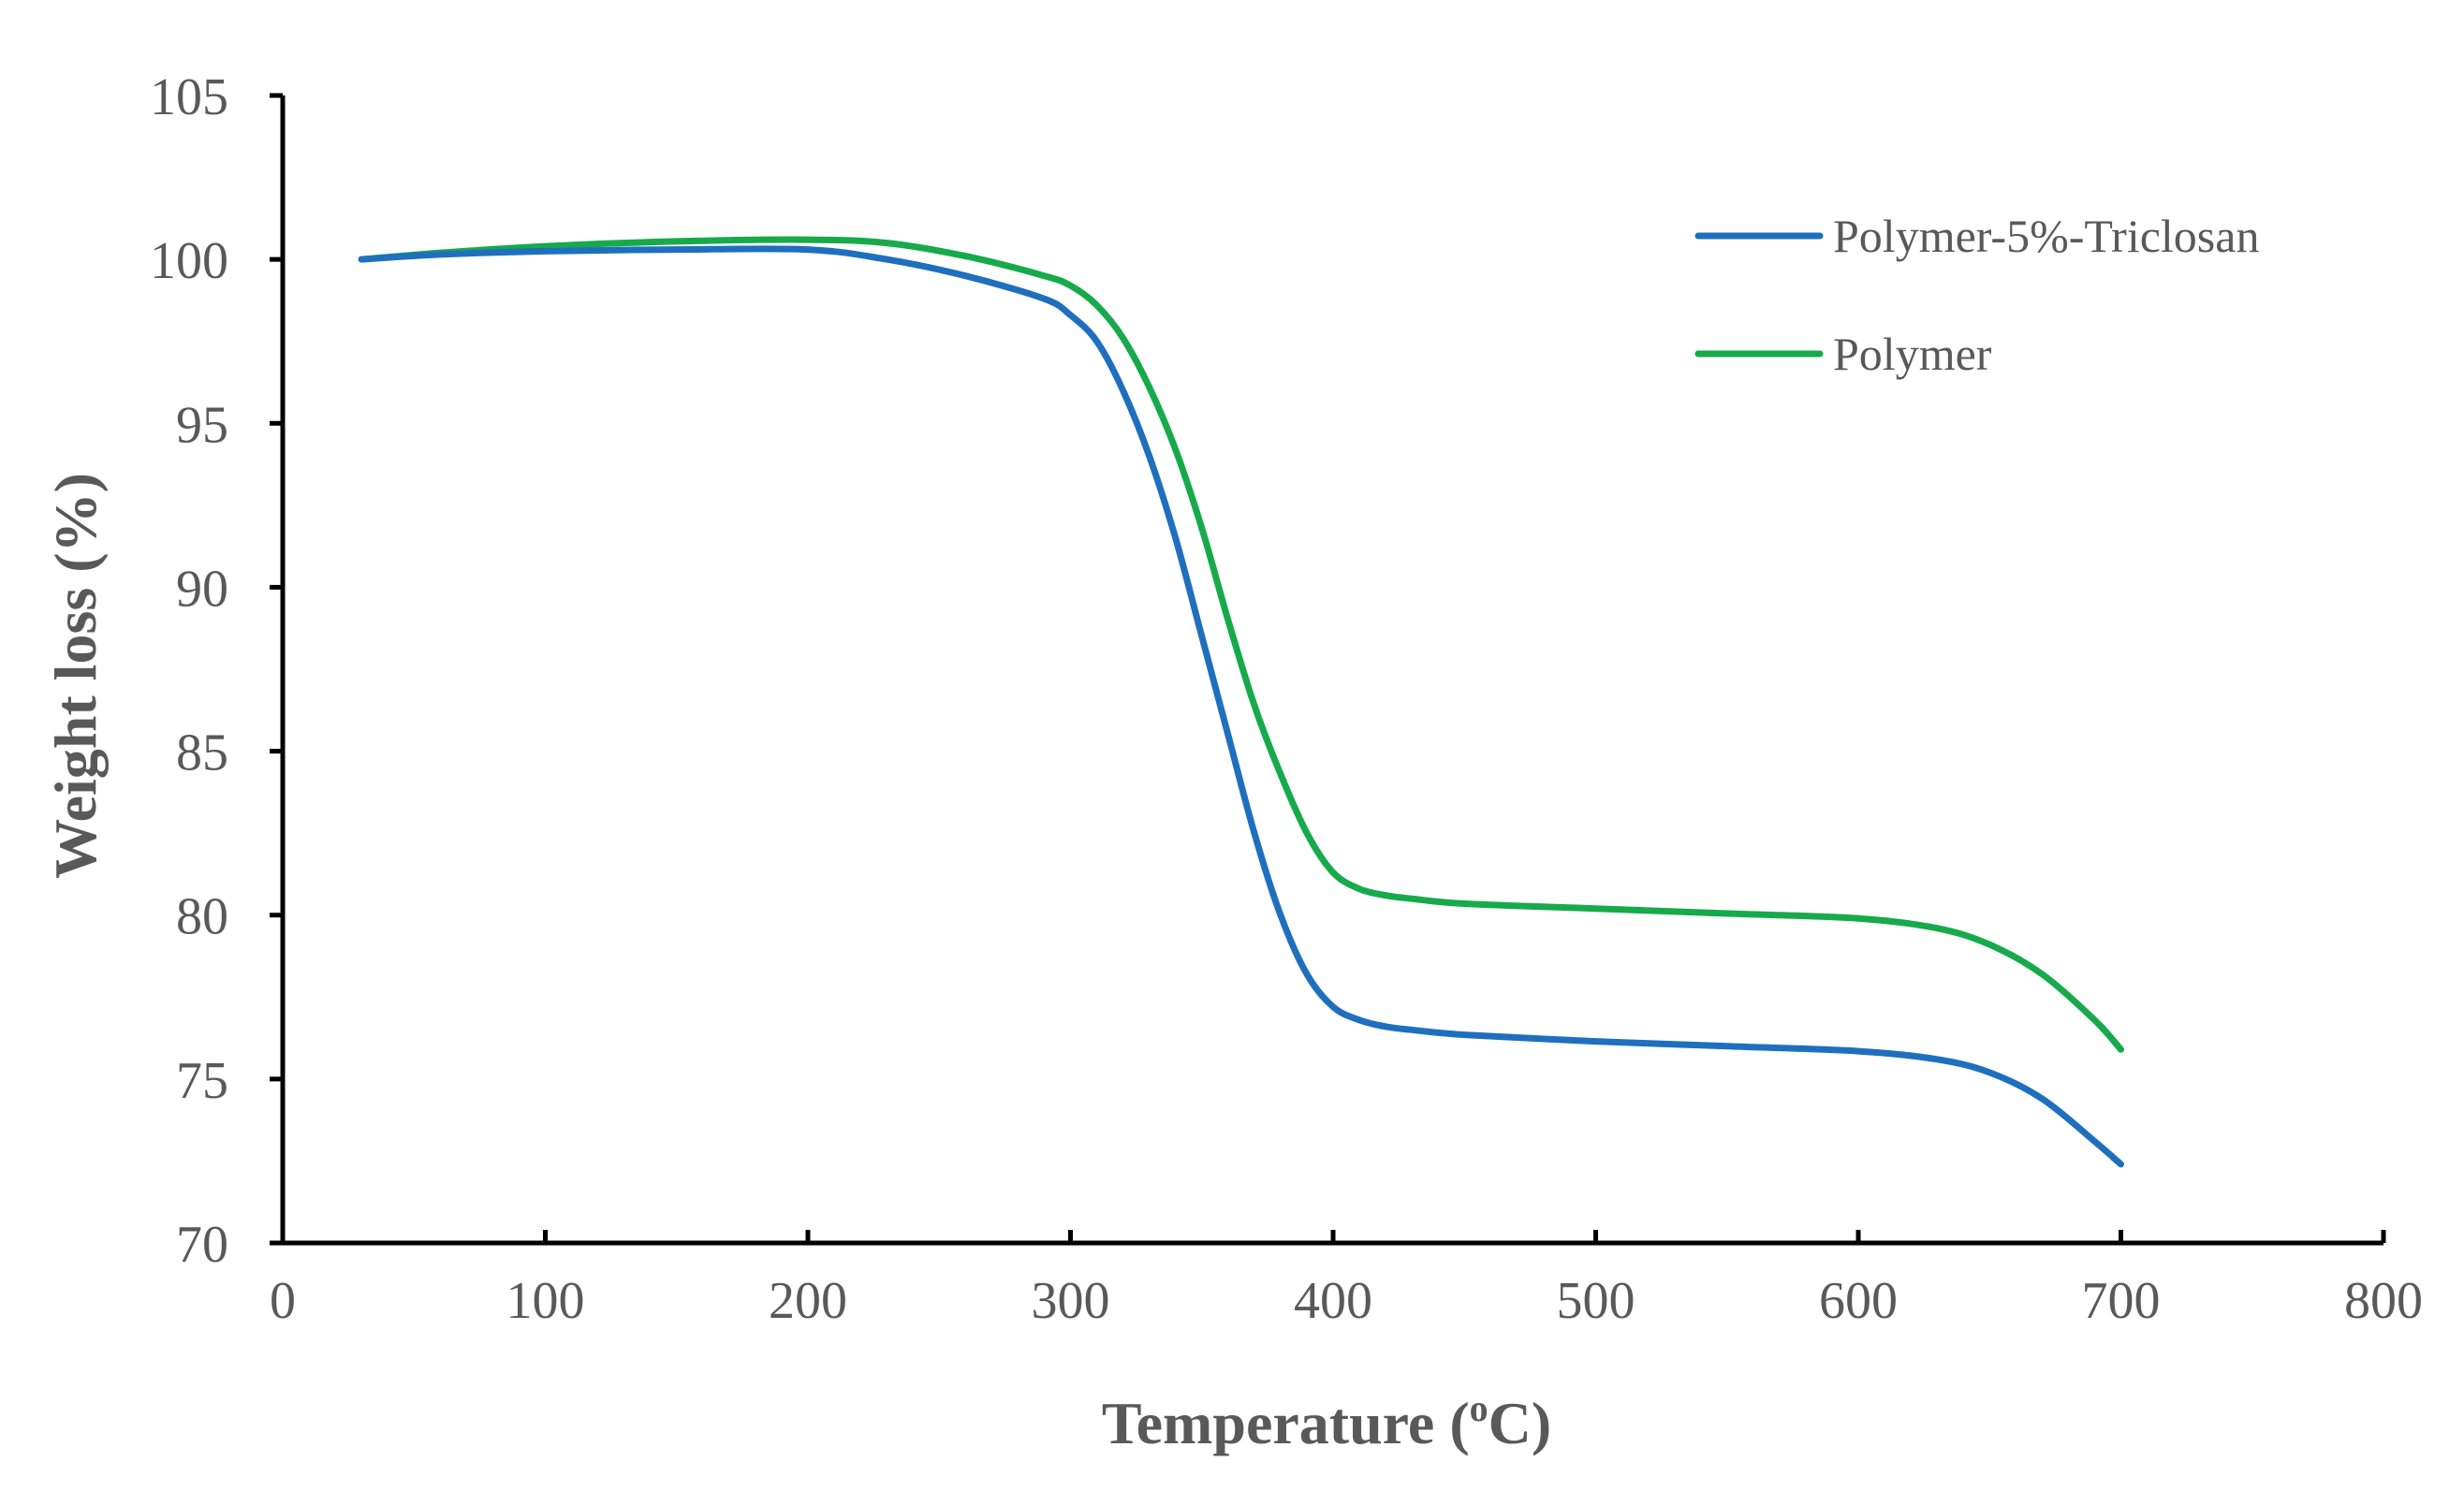 This screenshot has height=1491, width=2464. What do you see at coordinates (283, 1301) in the screenshot?
I see `x-tick-label: 0` at bounding box center [283, 1301].